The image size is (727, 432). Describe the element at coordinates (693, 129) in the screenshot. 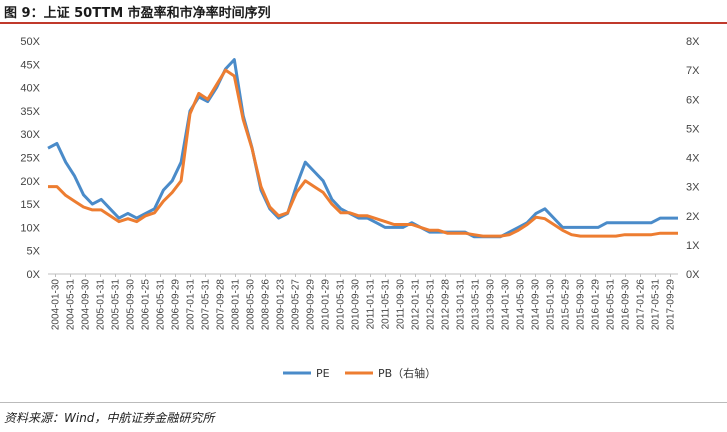

I see `y-right-tick-label: 5X` at that location.